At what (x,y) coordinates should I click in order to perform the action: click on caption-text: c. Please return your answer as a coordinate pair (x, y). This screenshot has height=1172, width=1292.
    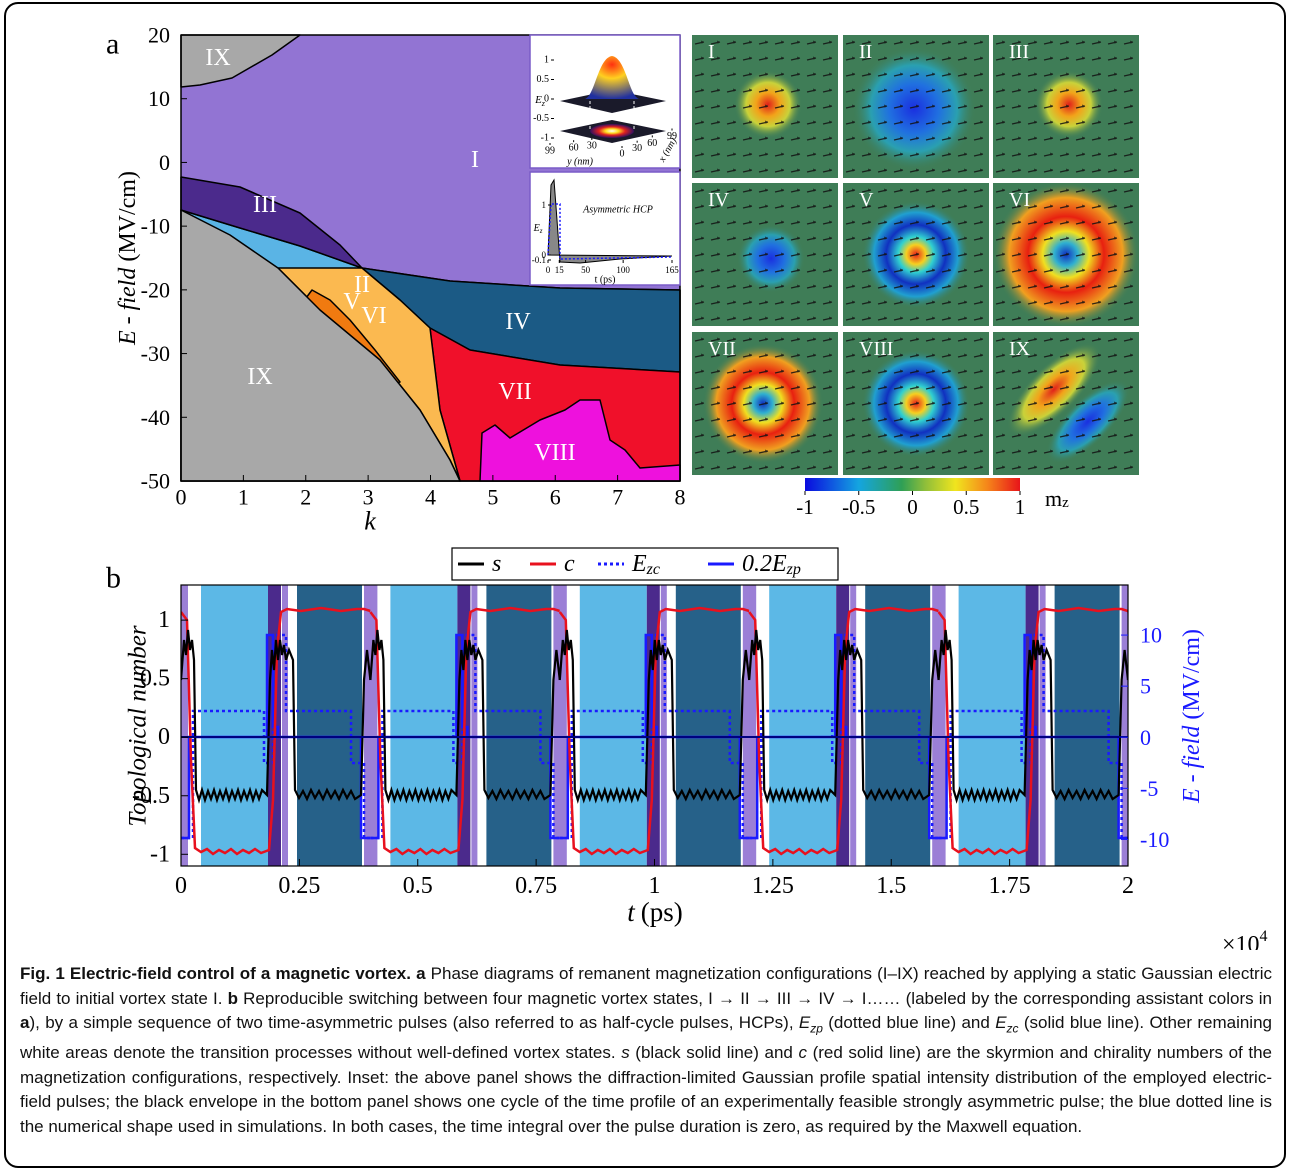
    Looking at the image, I should click on (802, 1053).